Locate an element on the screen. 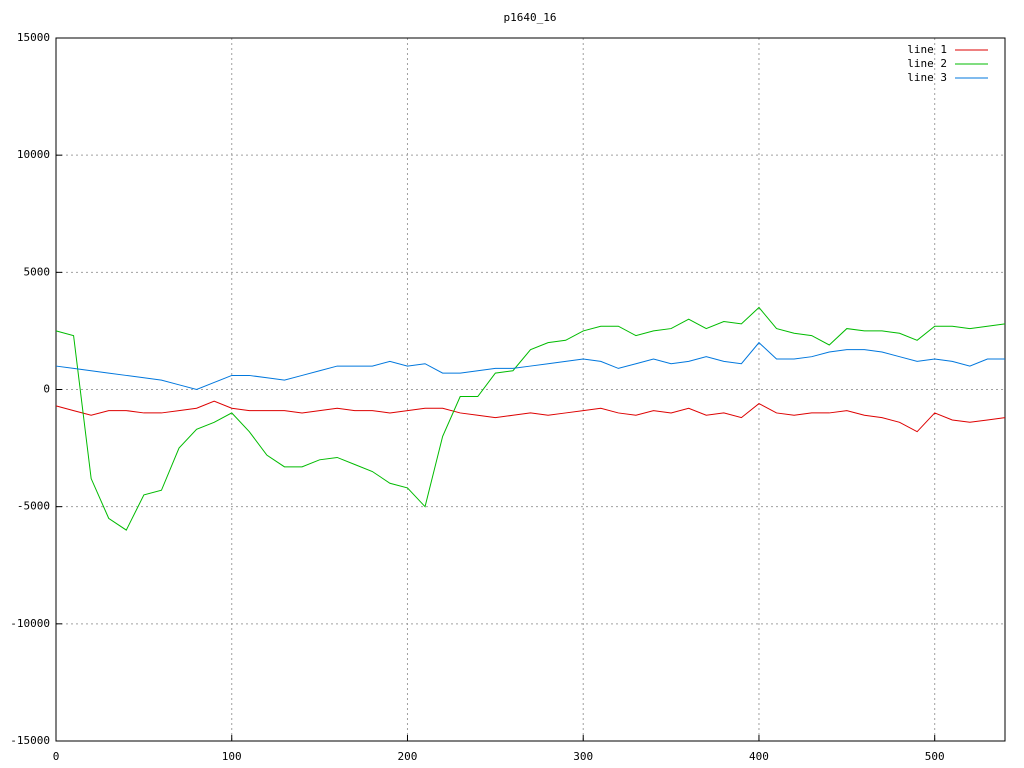  legend-label: line 3 is located at coordinates (927, 77).